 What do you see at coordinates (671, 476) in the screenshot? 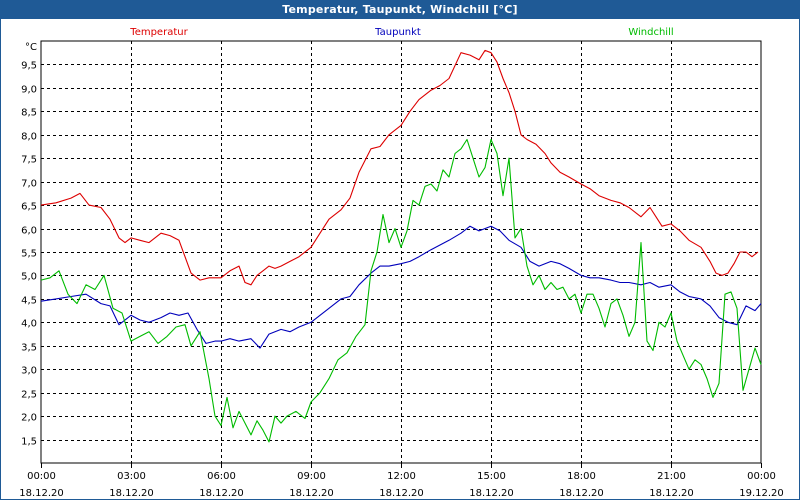
I see `x-tick-time: 21:00` at bounding box center [671, 476].